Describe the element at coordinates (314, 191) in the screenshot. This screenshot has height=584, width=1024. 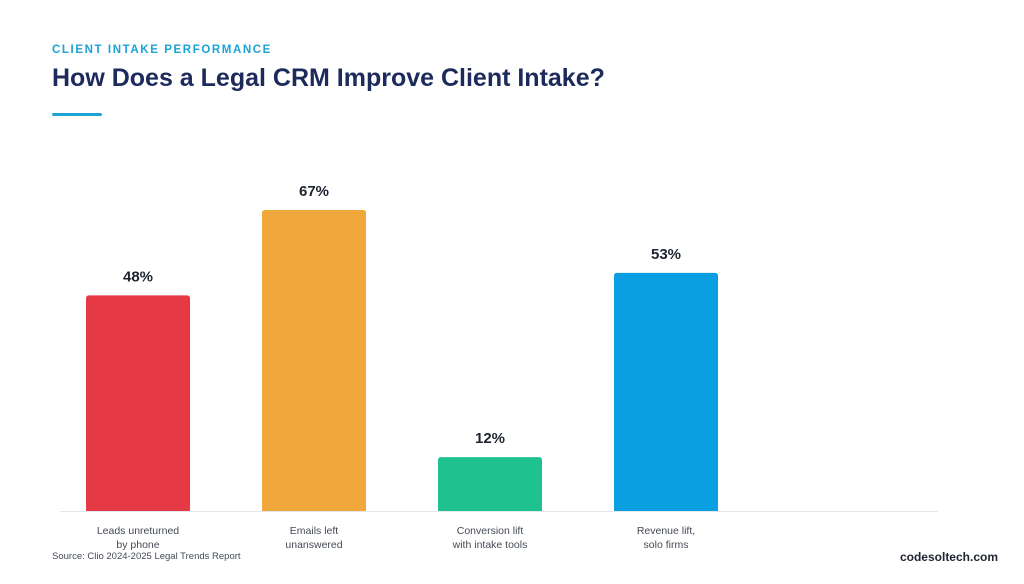
I see `data-label: 67%` at that location.